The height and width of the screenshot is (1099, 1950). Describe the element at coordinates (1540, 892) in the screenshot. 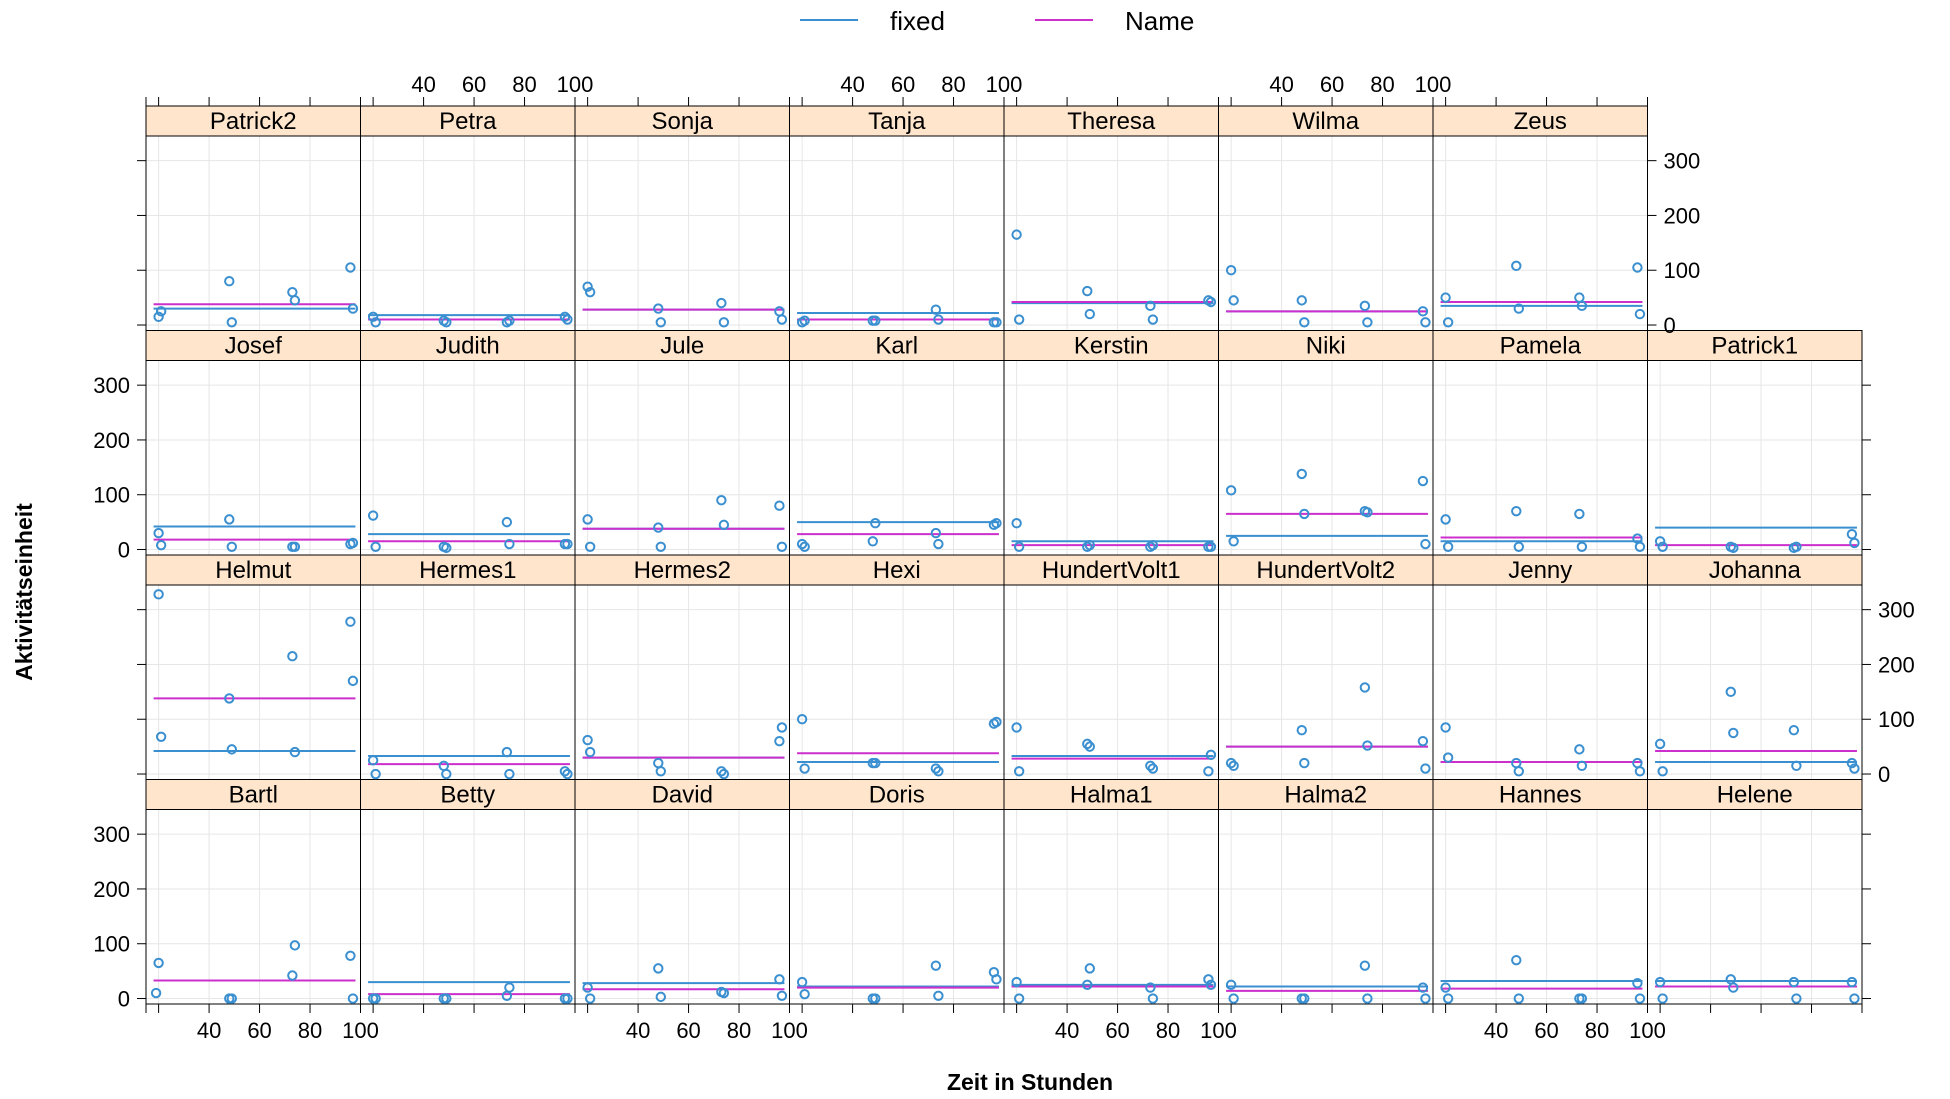

I see `panel-hannes: Hannes` at that location.